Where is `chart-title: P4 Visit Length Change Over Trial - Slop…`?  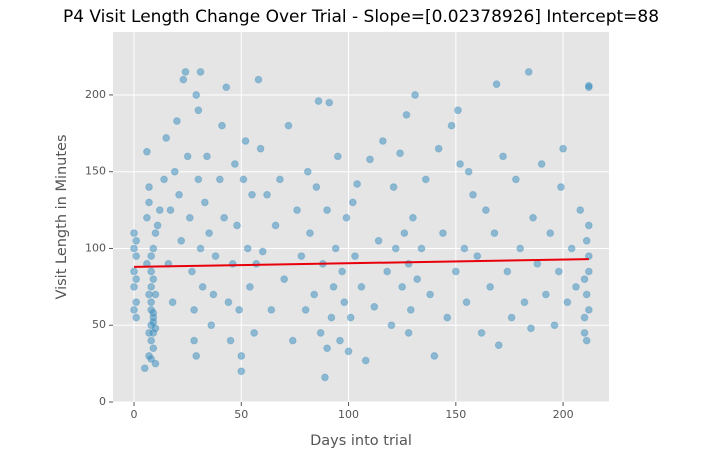 chart-title: P4 Visit Length Change Over Trial - Slop… is located at coordinates (361, 17).